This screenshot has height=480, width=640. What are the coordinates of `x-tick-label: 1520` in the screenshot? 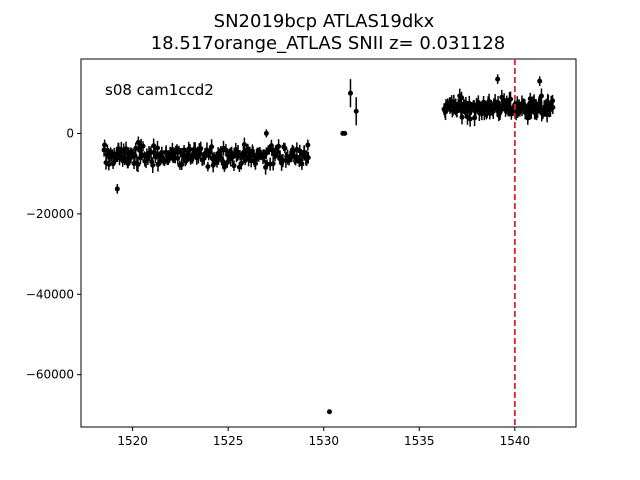 It's located at (132, 441).